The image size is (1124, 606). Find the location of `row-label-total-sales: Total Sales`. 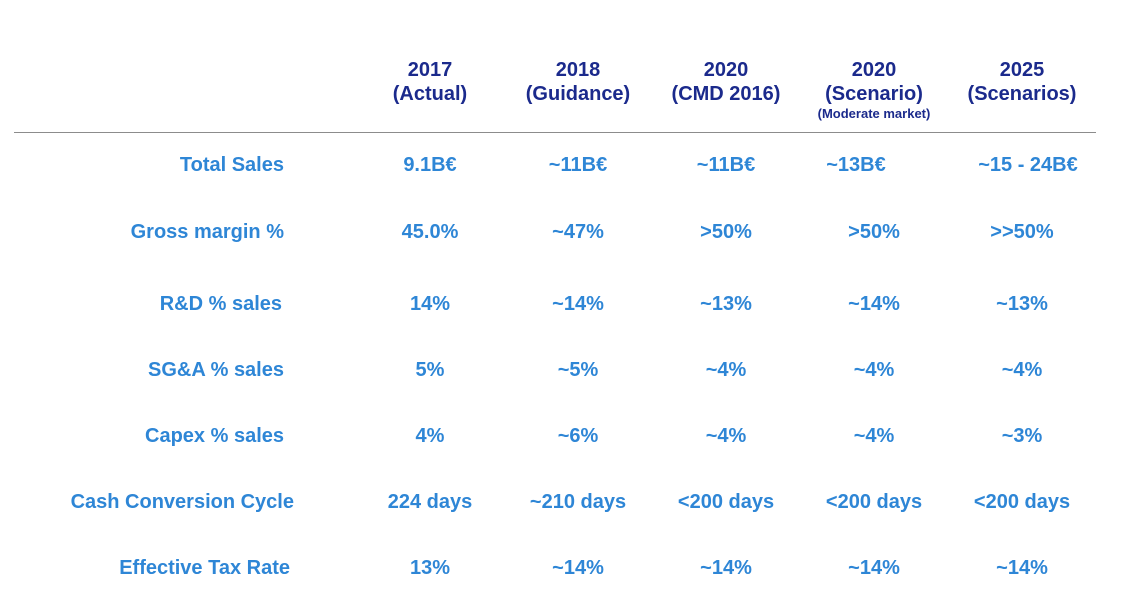

row-label-total-sales: Total Sales is located at coordinates (231, 165).